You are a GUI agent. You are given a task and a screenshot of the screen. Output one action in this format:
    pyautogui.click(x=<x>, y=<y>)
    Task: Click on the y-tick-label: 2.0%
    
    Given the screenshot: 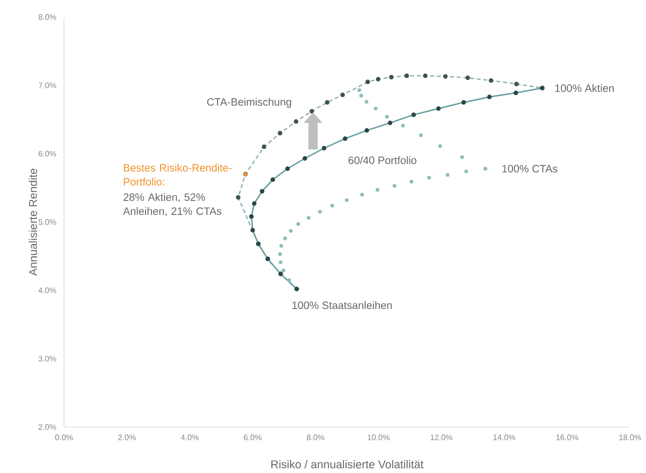 What is the action you would take?
    pyautogui.click(x=47, y=427)
    